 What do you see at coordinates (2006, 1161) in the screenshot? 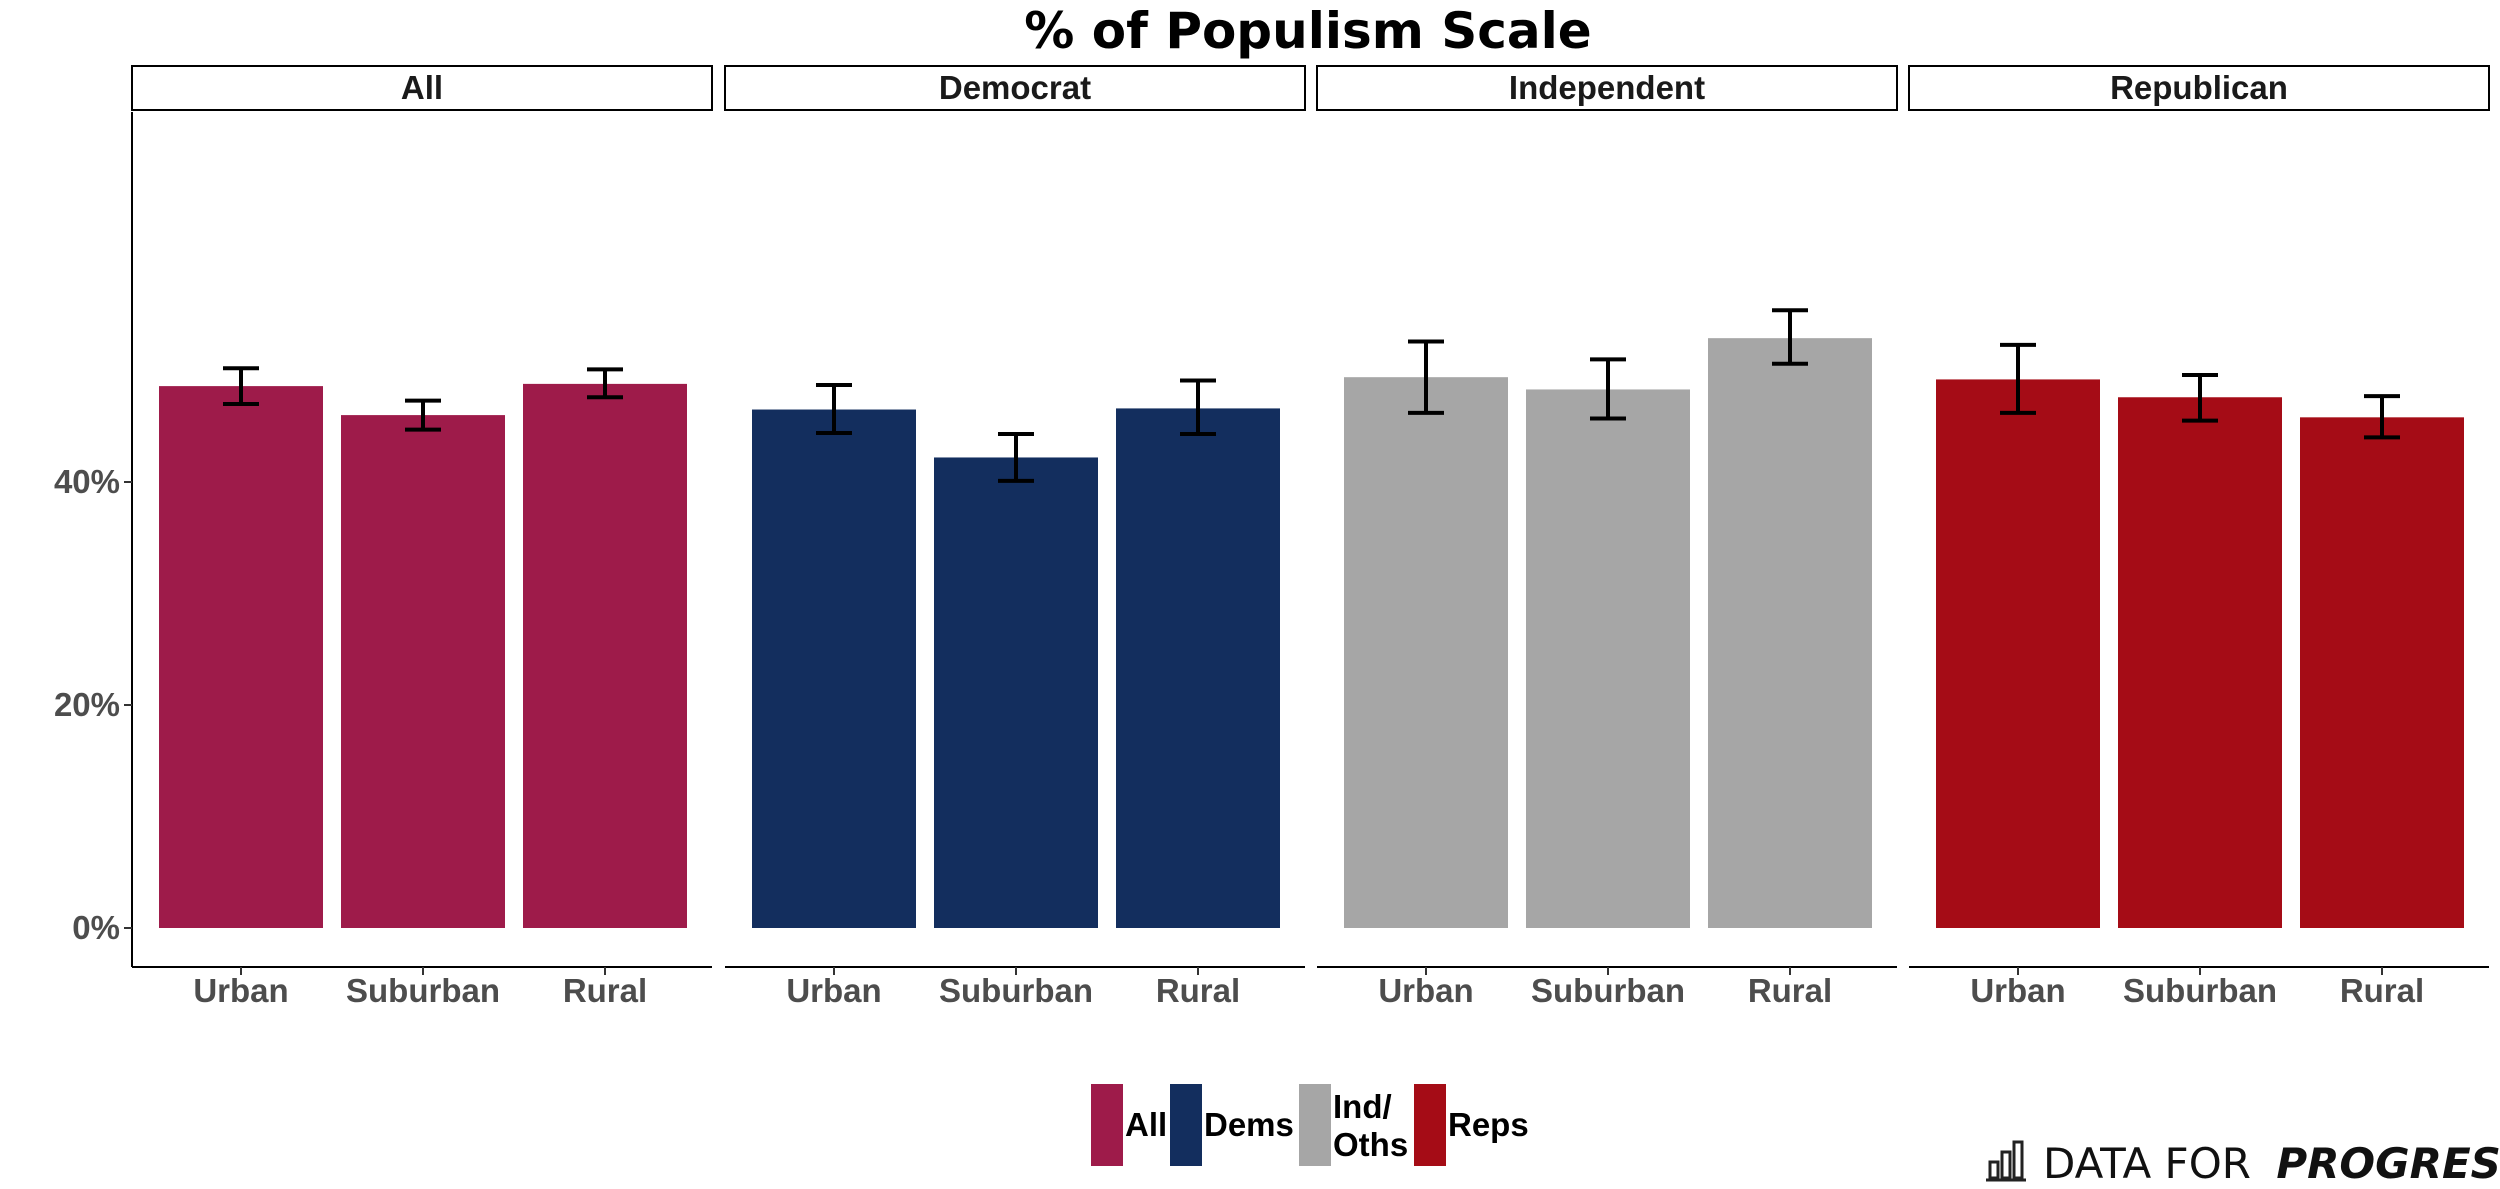
I see `bar-chart-icon` at bounding box center [2006, 1161].